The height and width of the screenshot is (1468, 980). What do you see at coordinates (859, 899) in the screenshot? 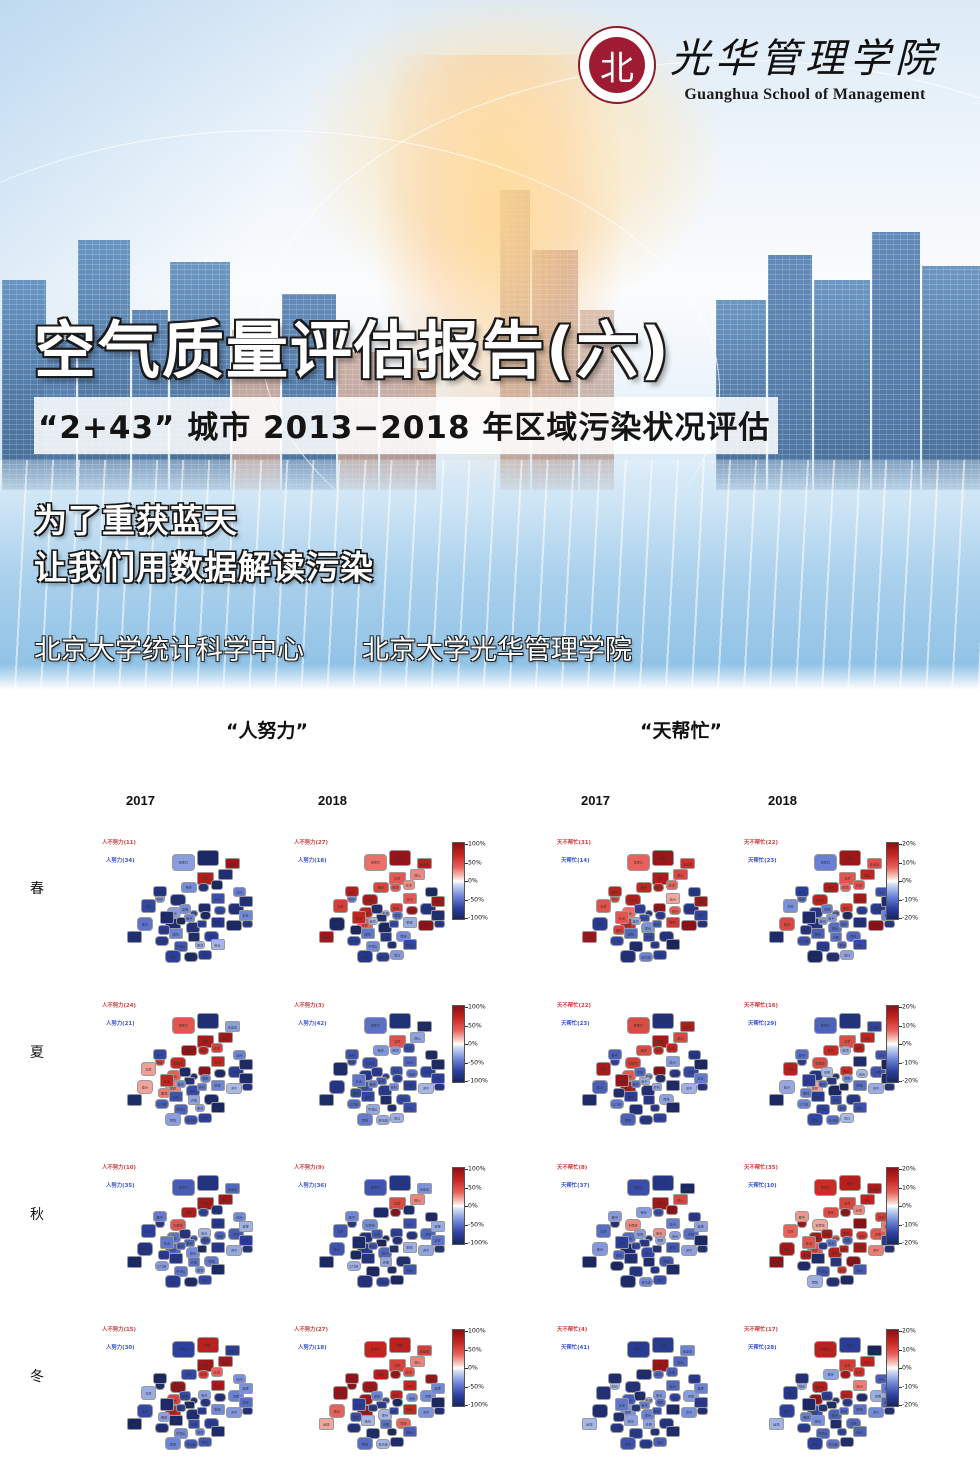
I see `map-region-label: 沧州` at bounding box center [859, 899].